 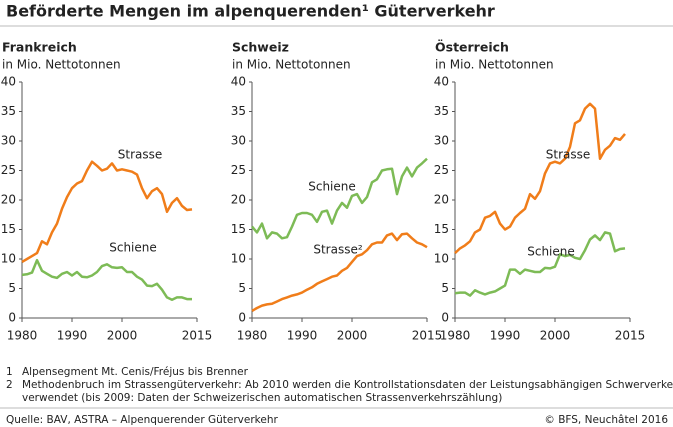 I want to click on series-label: Strasse², so click(x=337, y=250).